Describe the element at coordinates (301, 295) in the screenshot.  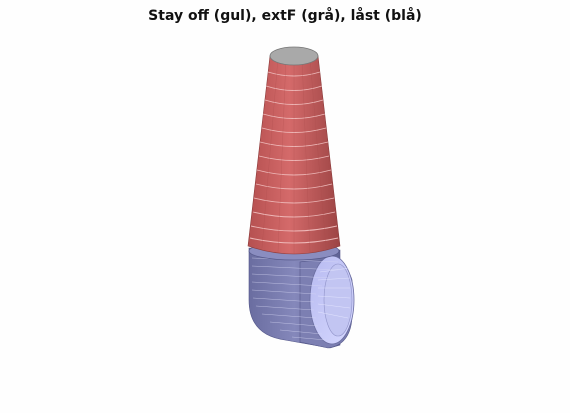
I see `blue-elbow-pipe` at that location.